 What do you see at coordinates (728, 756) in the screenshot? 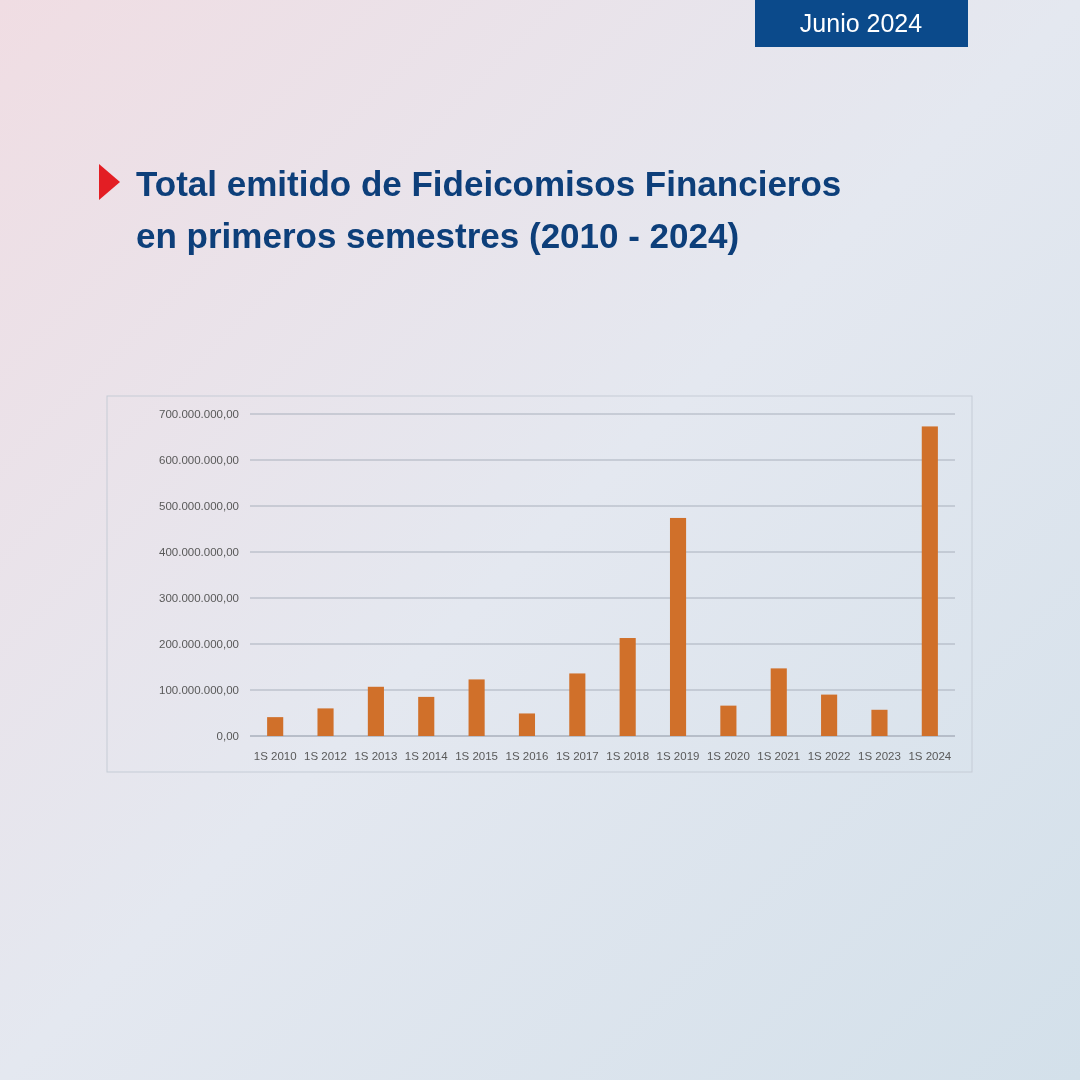
I see `x-tick-label: 1S 2020` at bounding box center [728, 756].